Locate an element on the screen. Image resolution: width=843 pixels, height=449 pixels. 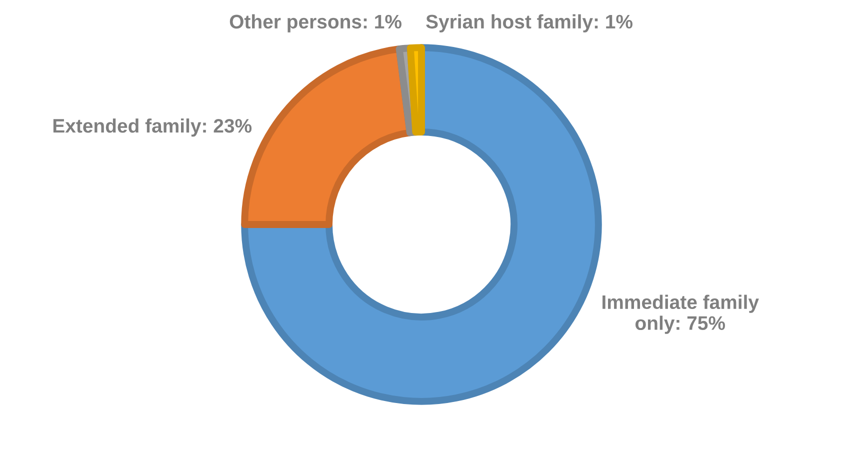
slice-label: Immediate family only: 75% is located at coordinates (680, 314).